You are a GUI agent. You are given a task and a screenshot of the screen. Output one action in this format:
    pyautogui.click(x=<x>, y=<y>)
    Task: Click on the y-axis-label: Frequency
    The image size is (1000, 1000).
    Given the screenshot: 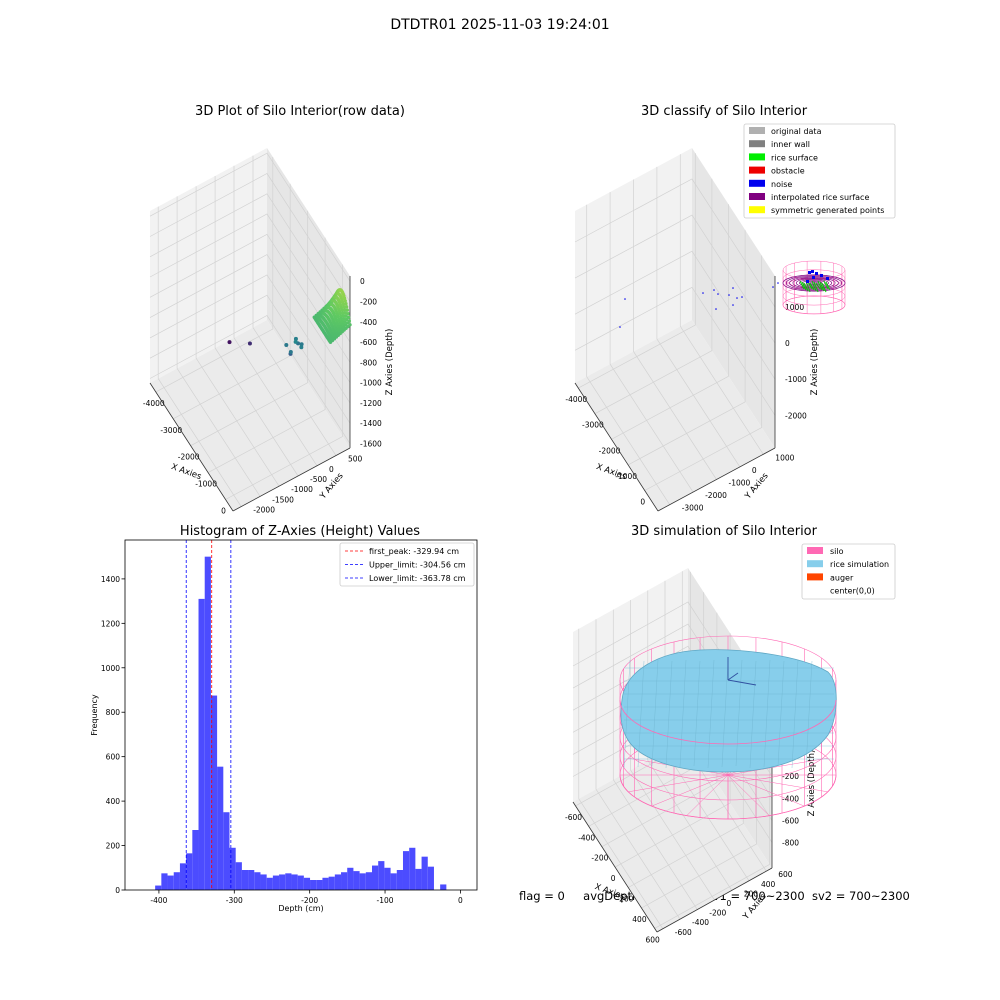 What is the action you would take?
    pyautogui.click(x=94, y=715)
    